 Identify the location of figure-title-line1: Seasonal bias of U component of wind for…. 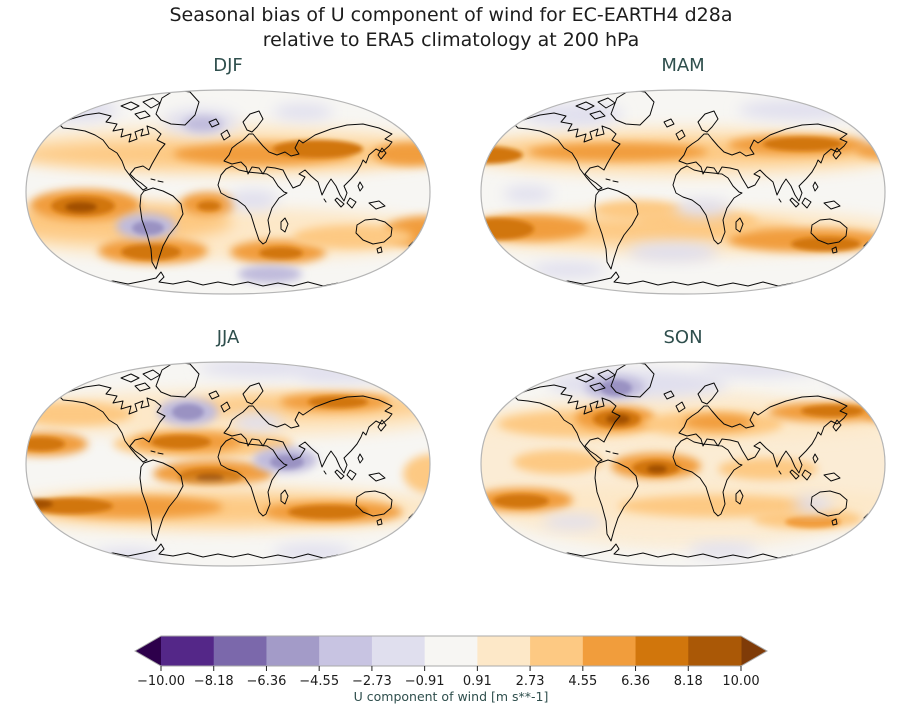
(451, 15).